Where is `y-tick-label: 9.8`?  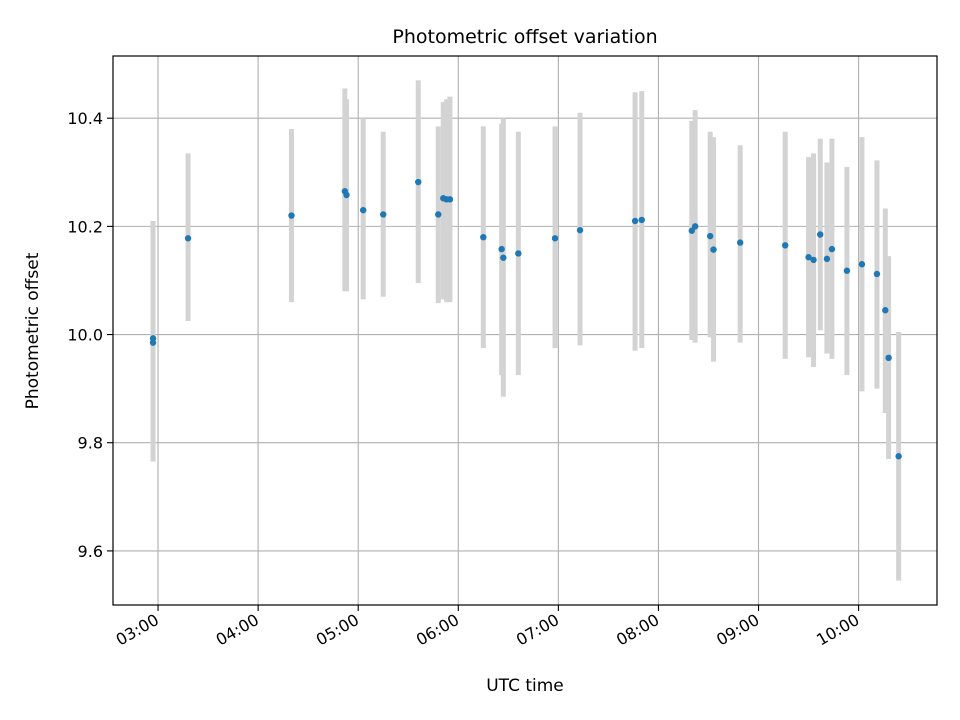
y-tick-label: 9.8 is located at coordinates (90, 443).